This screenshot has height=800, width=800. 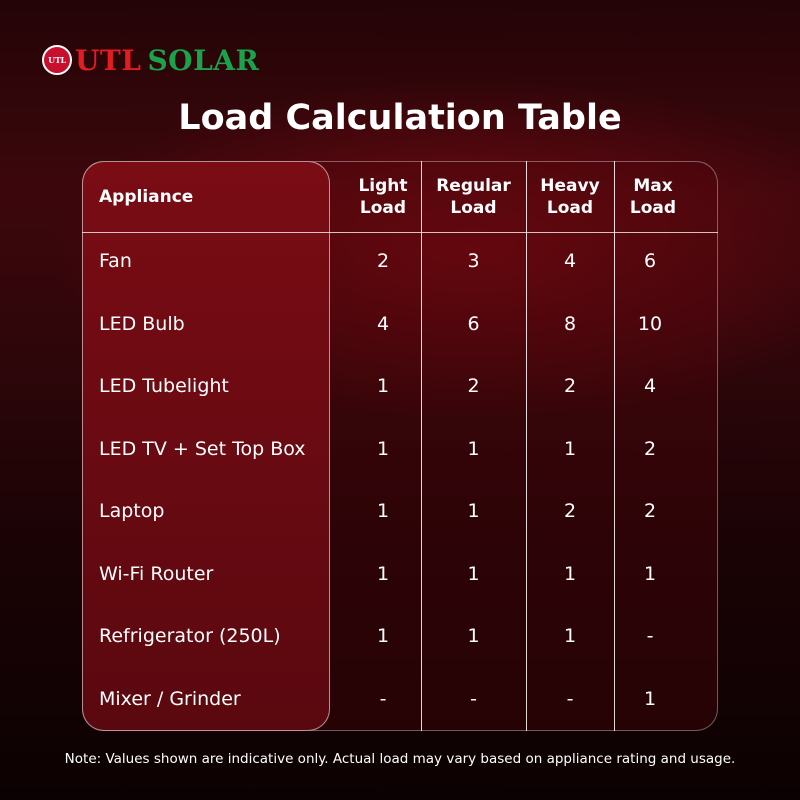 I want to click on brand-logo: UTL UTL SOLAR, so click(x=150, y=60).